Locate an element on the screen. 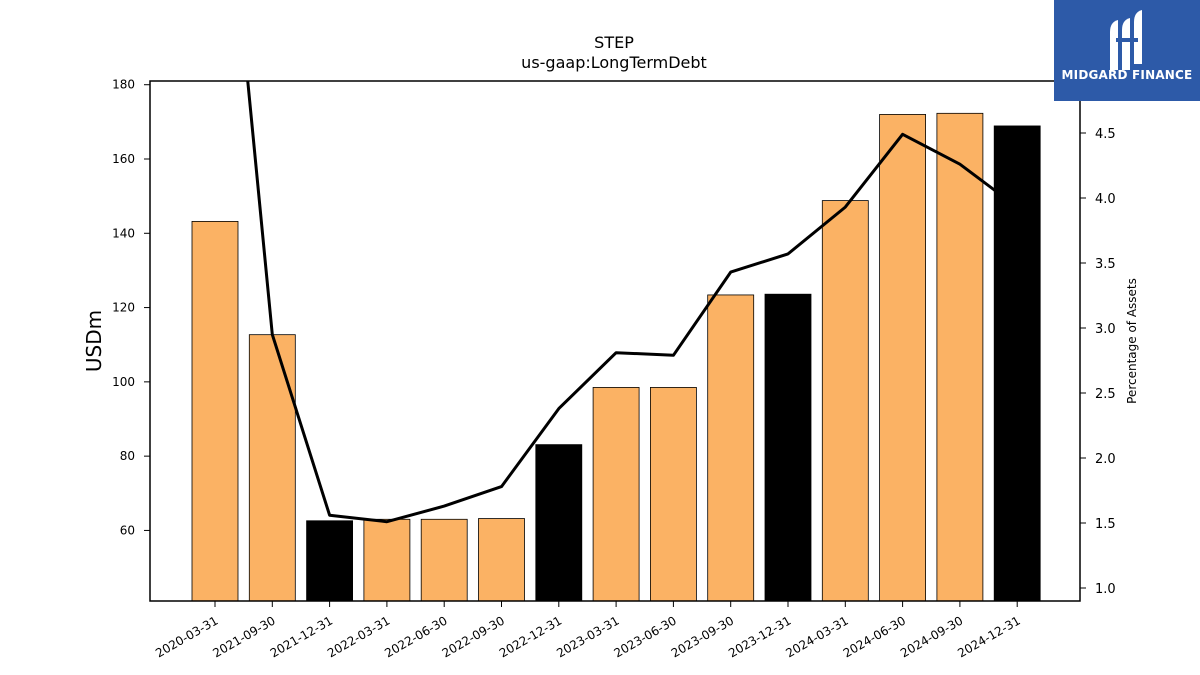 The height and width of the screenshot is (675, 1200). y-tick-label: 60 is located at coordinates (127, 530).